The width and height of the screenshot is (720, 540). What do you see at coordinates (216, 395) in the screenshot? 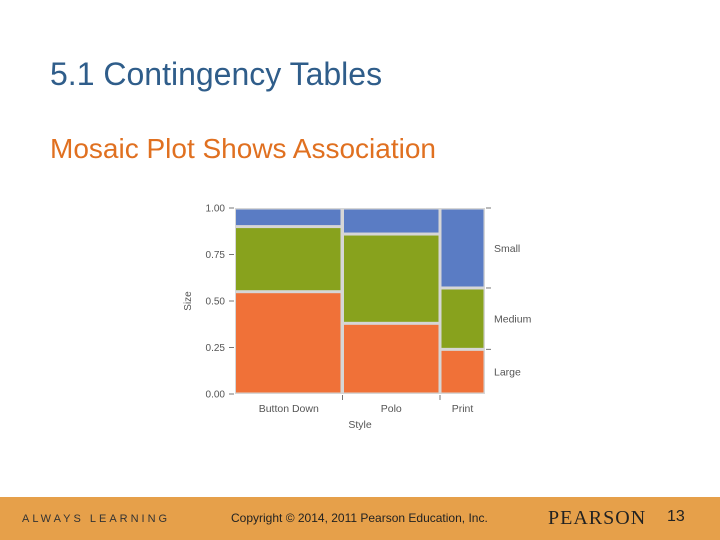
I see `y-tick-label: 0.00` at bounding box center [216, 395].